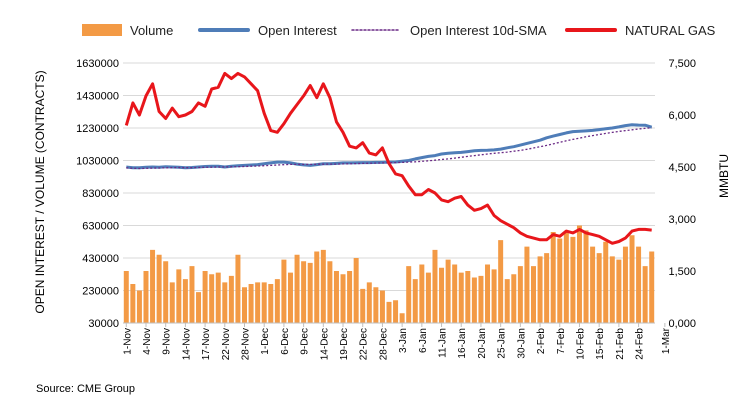  Describe the element at coordinates (100, 194) in the screenshot. I see `y-left-tick-label: 830000` at that location.